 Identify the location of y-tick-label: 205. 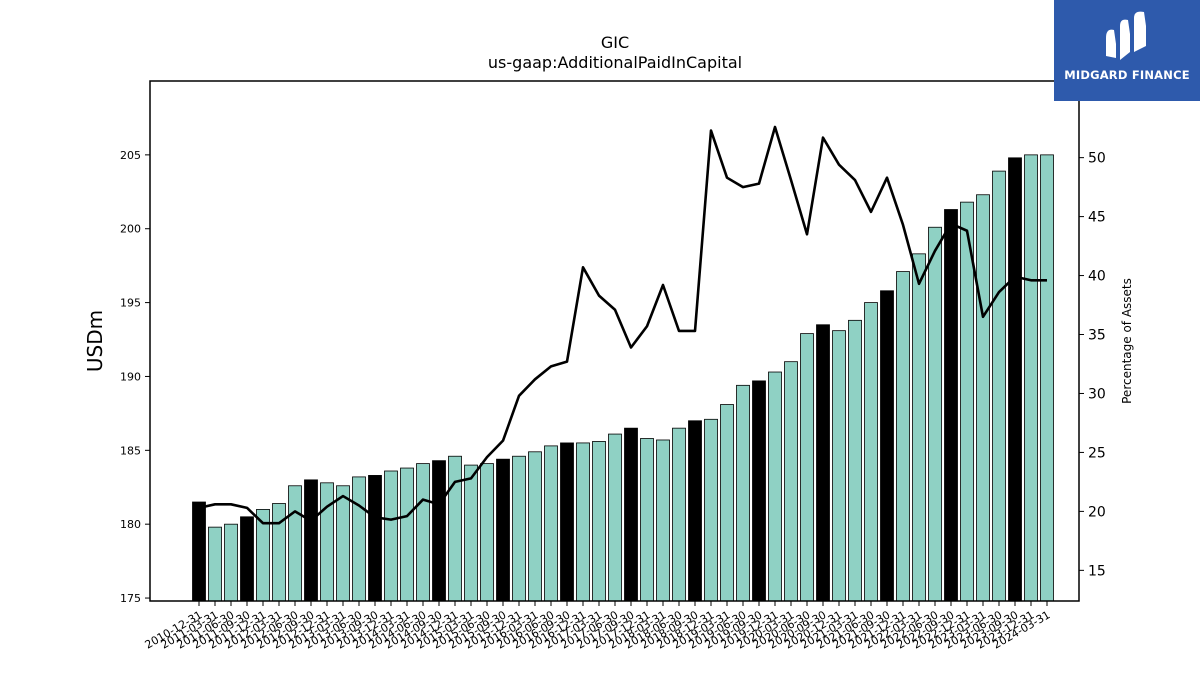
(130, 155).